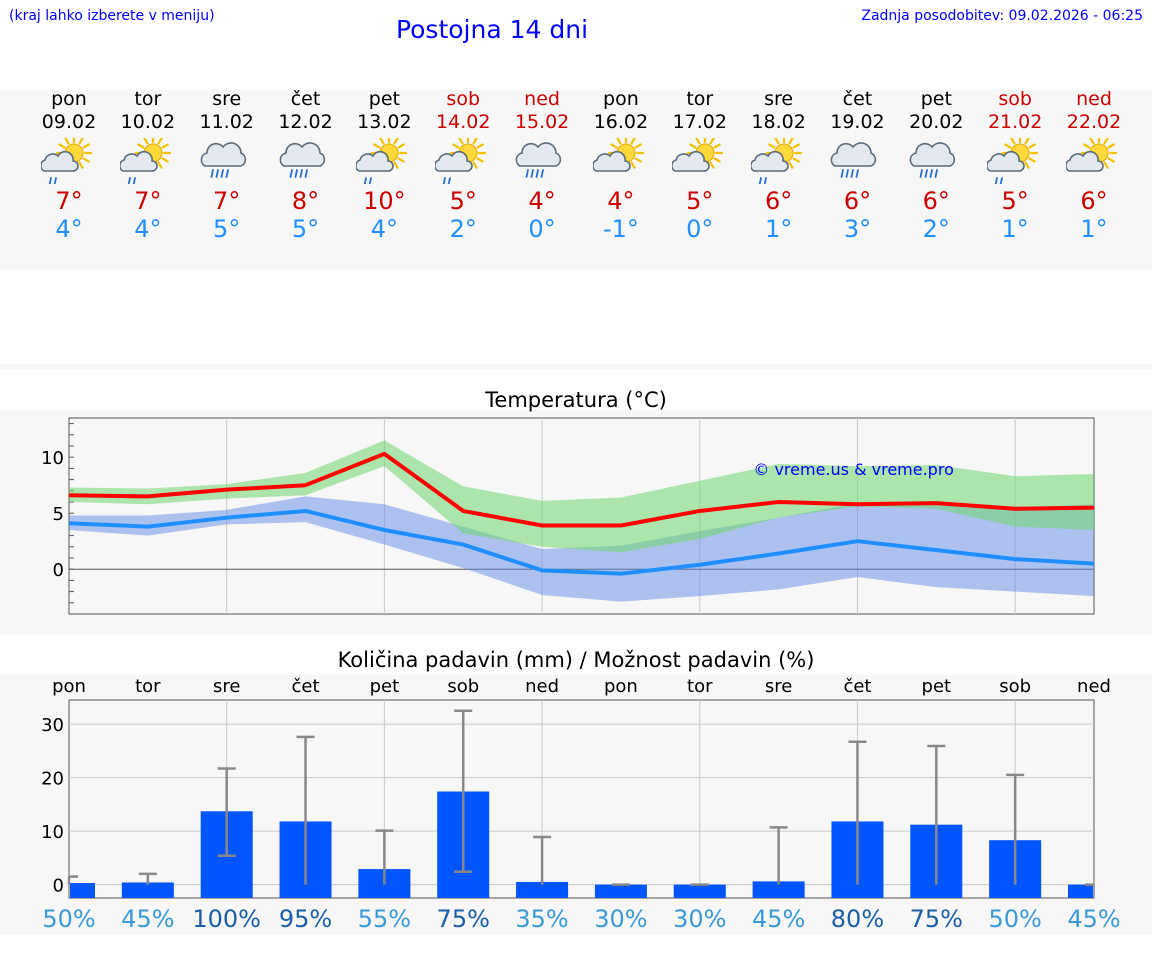  Describe the element at coordinates (305, 229) in the screenshot. I see `min-temperature: 5°` at that location.